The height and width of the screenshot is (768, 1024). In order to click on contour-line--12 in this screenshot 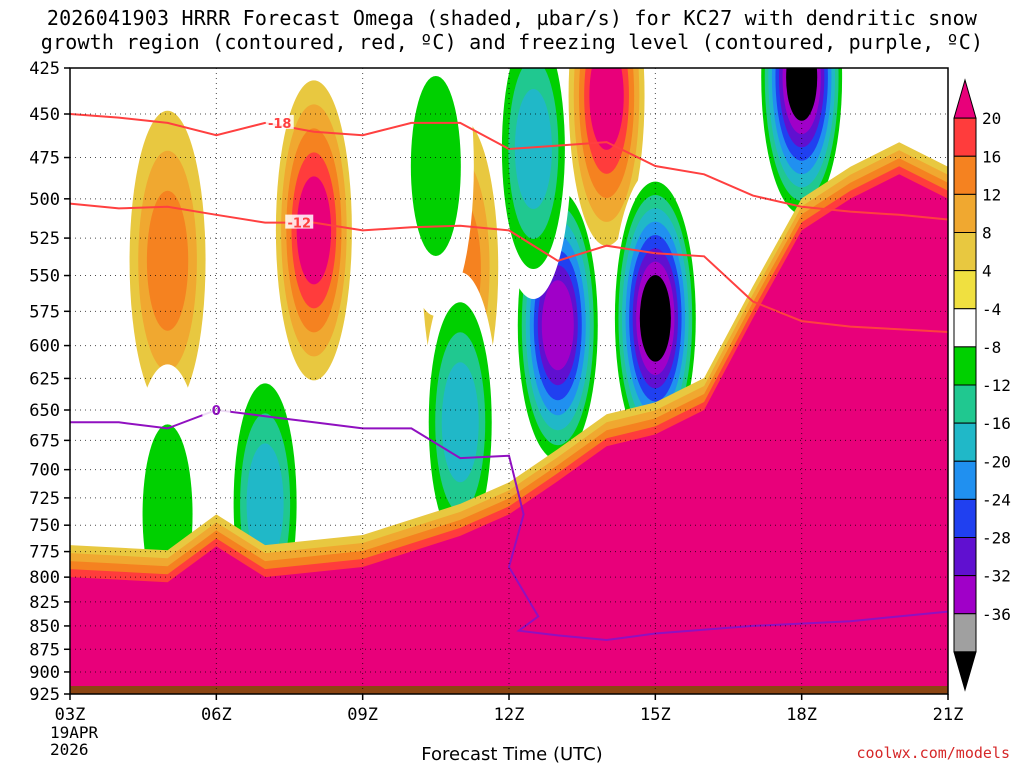, I will do `click(509, 267)`.